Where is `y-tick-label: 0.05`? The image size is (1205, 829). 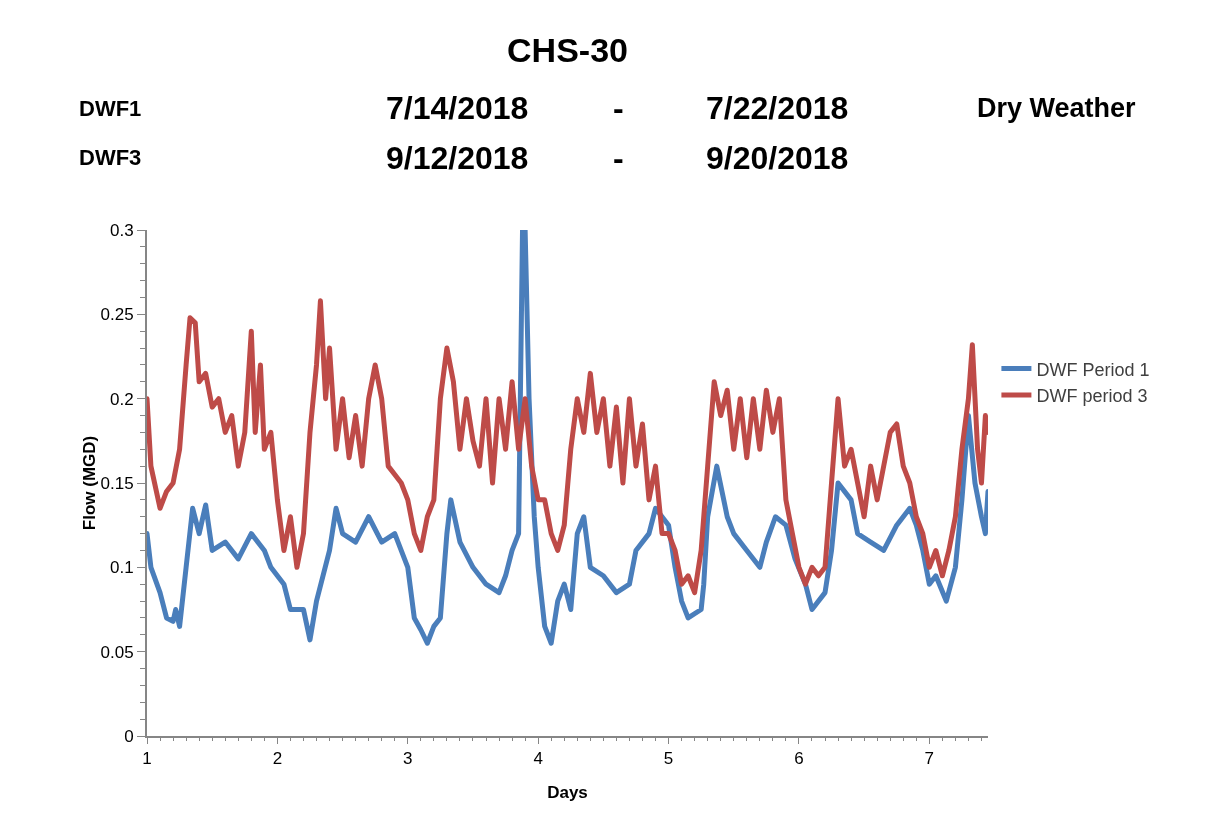 y-tick-label: 0.05 is located at coordinates (117, 652).